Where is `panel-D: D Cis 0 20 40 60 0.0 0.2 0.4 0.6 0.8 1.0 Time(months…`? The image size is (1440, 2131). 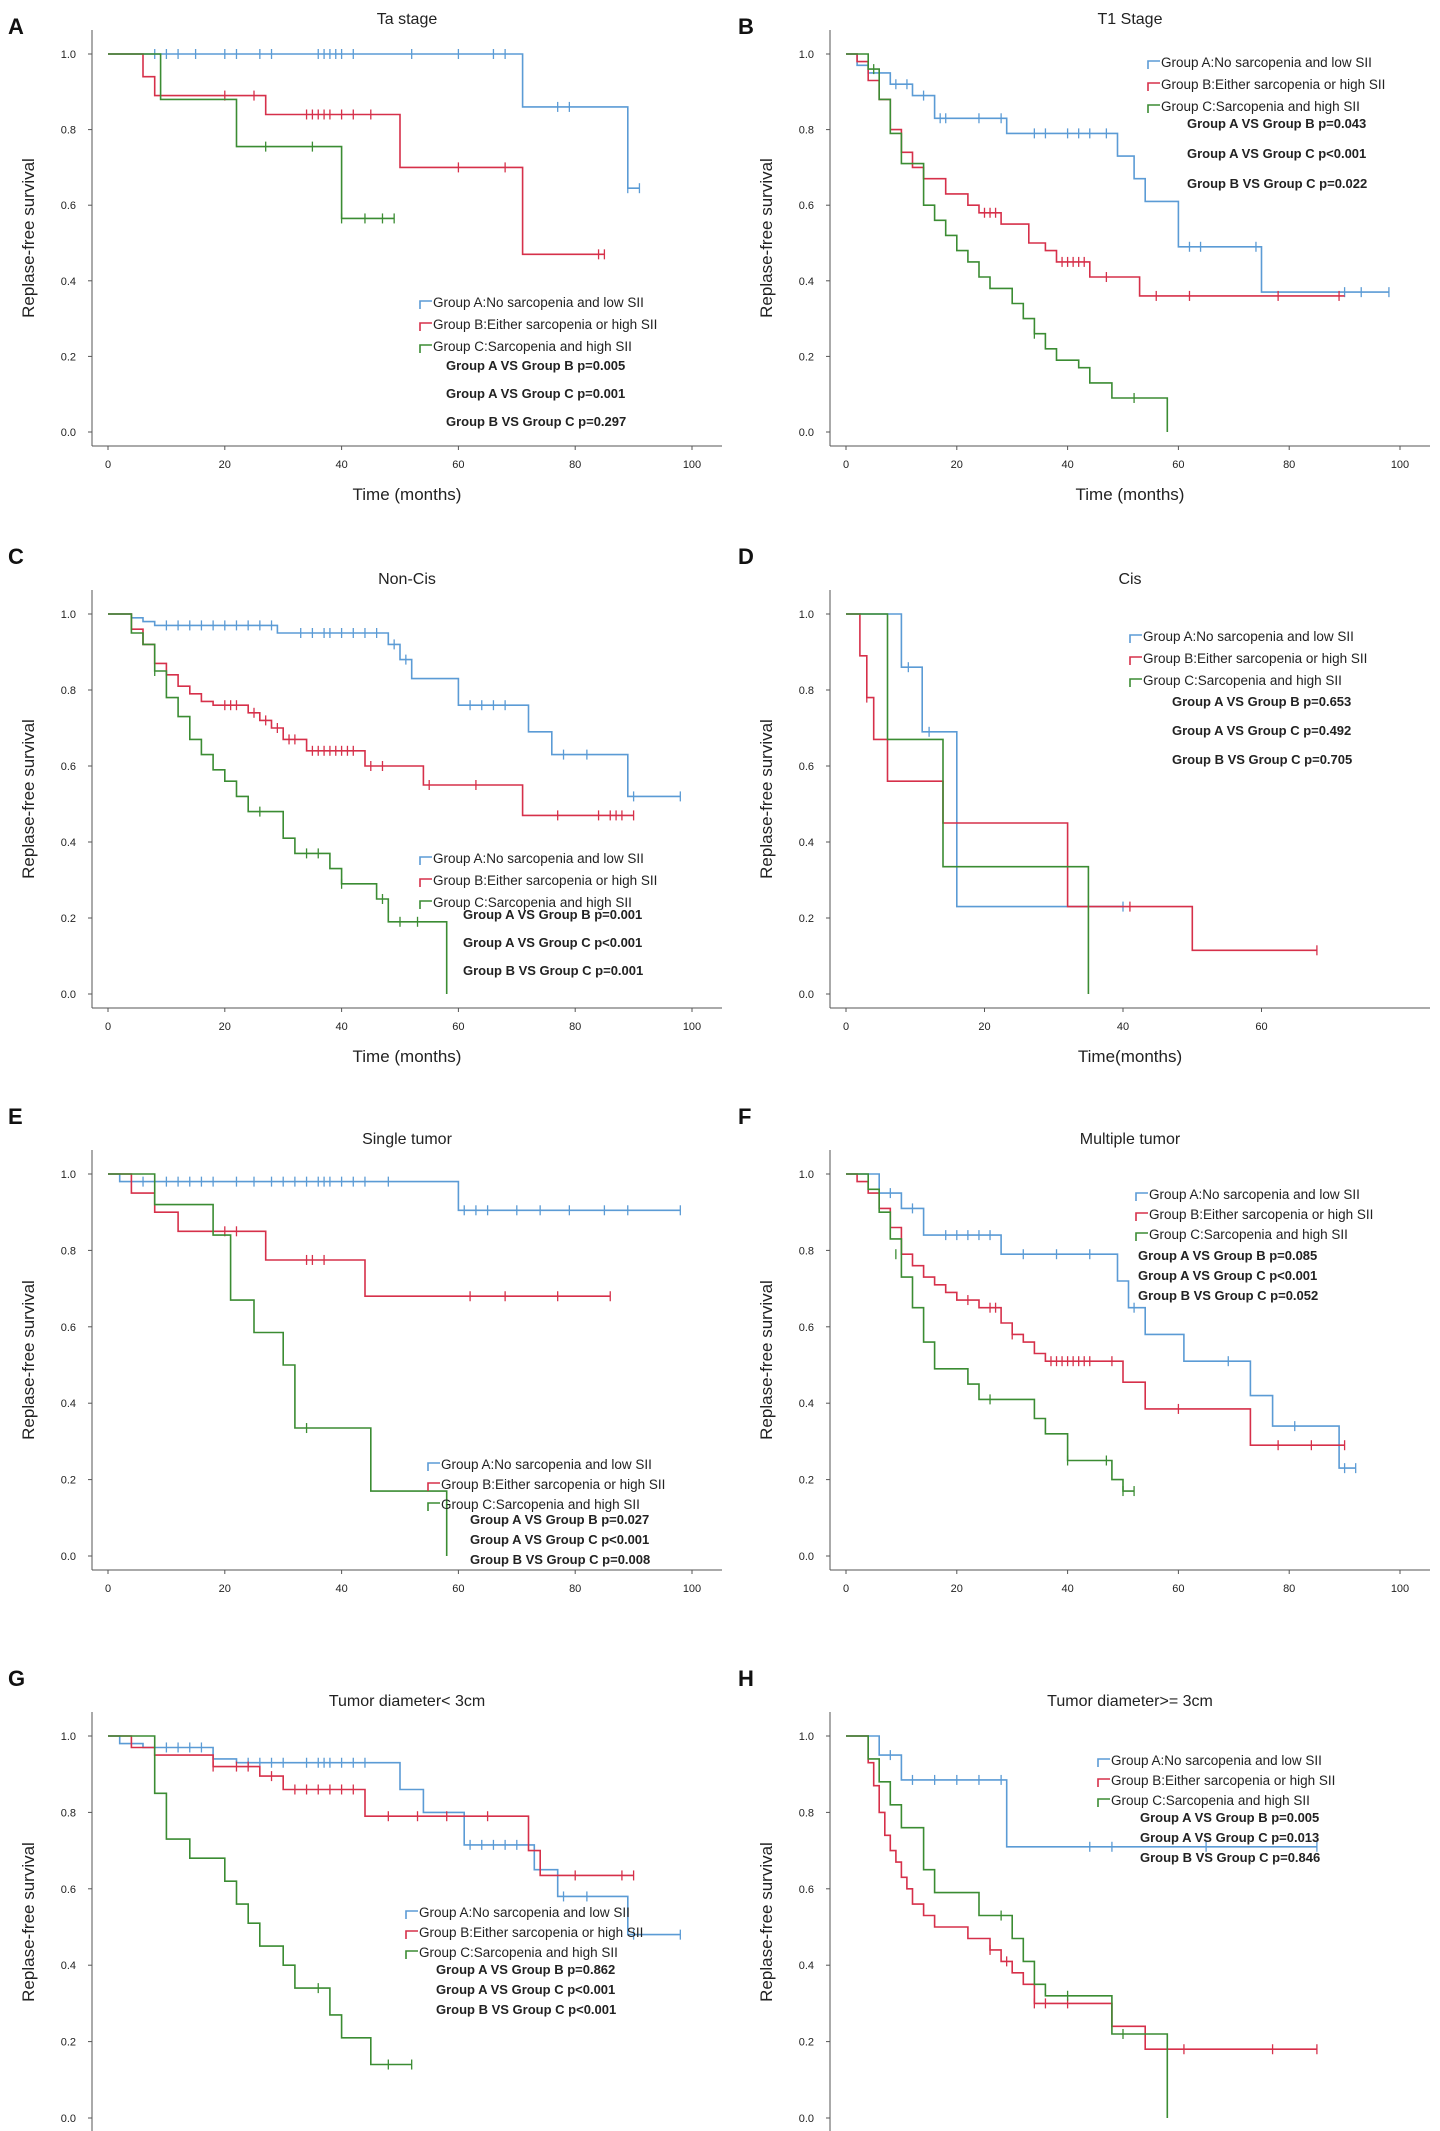
panel-D: D Cis 0 20 40 60 0.0 0.2 0.4 0.6 0.8 1.0 Time(months… is located at coordinates (1084, 805).